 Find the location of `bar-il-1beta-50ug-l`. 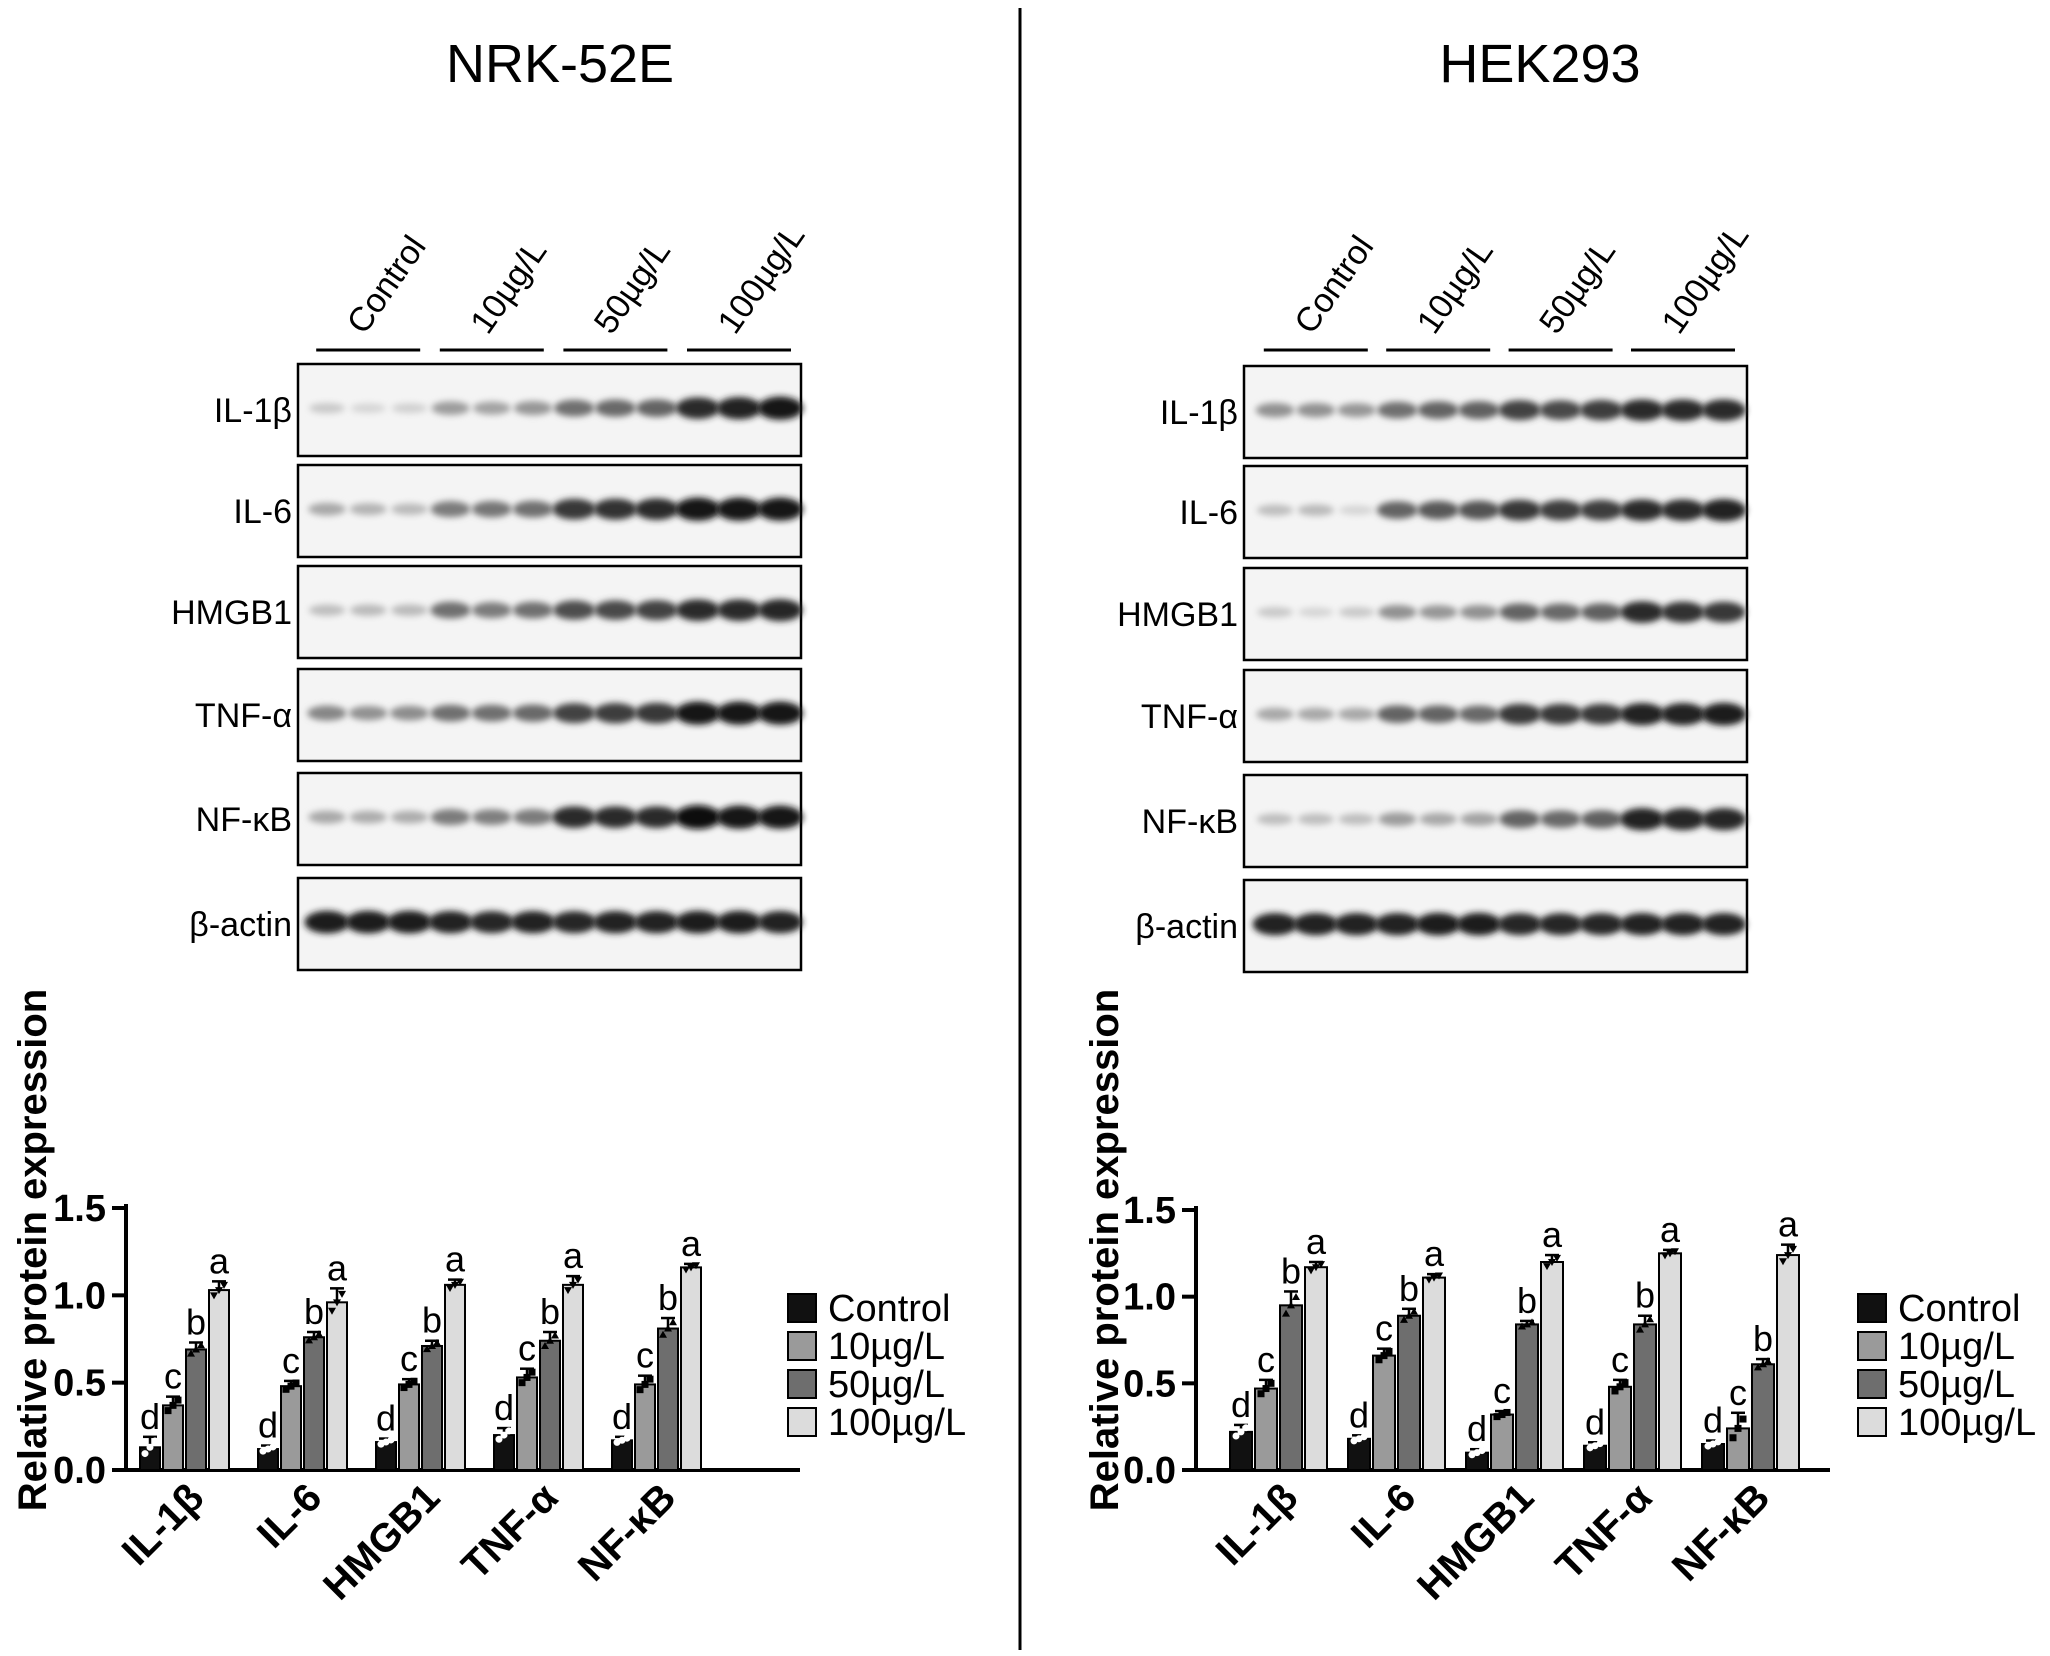

bar-il-1beta-50ug-l is located at coordinates (196, 1409).